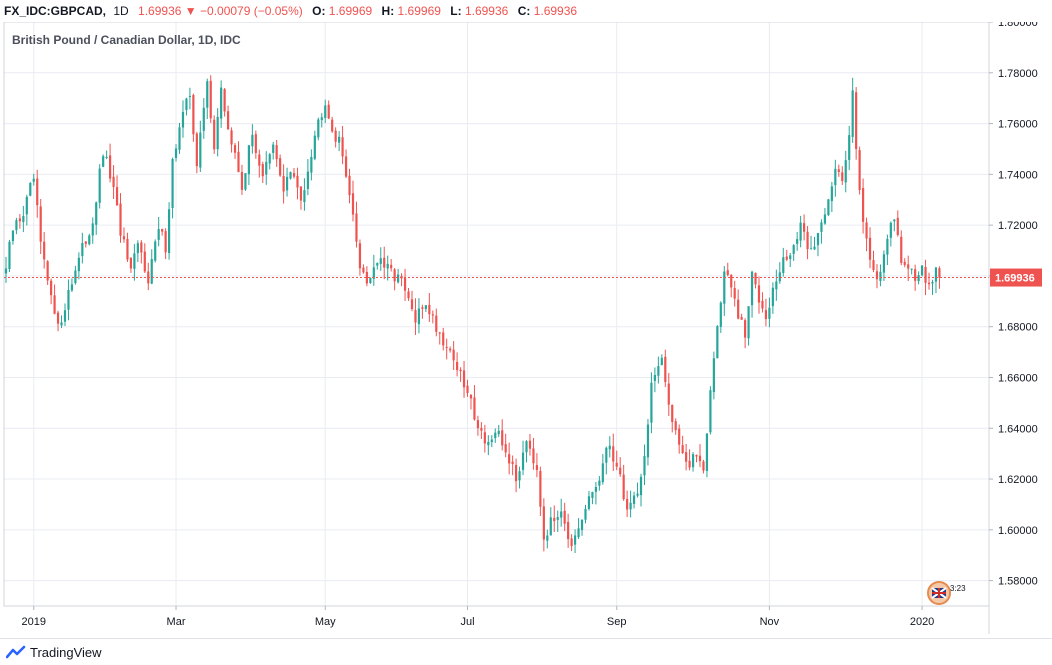  I want to click on low-label: L:, so click(456, 11).